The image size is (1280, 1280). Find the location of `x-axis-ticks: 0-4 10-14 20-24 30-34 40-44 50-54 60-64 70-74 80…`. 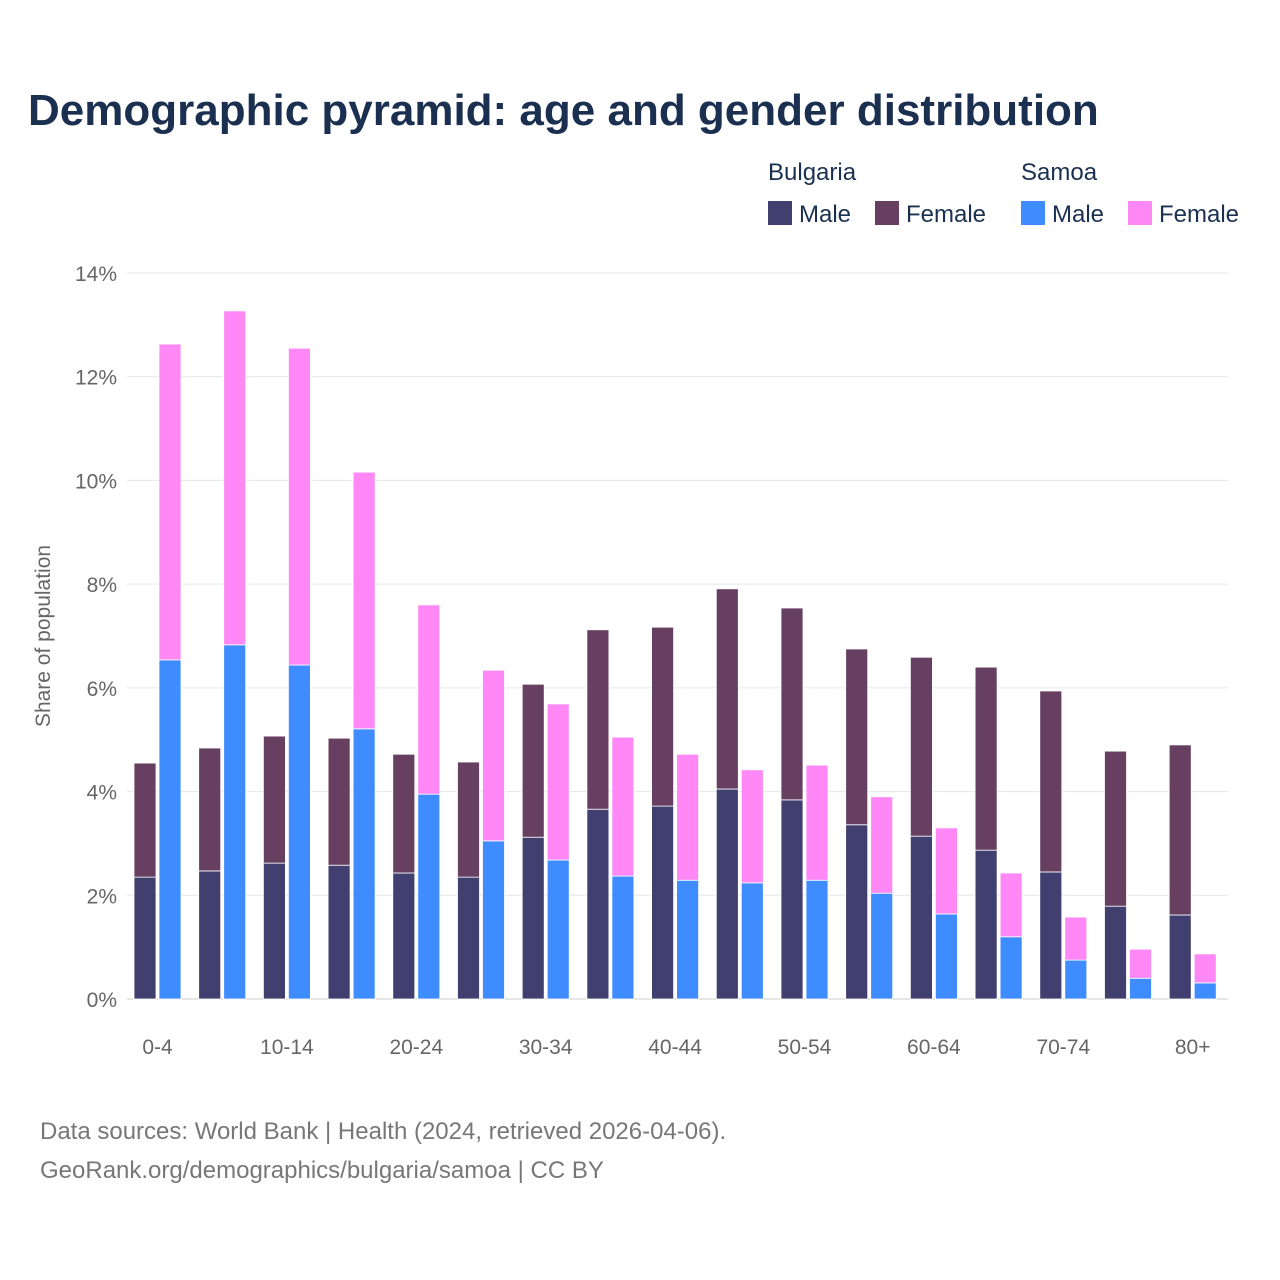

x-axis-ticks: 0-4 10-14 20-24 30-34 40-44 50-54 60-64 70-74 80… is located at coordinates (676, 1047).